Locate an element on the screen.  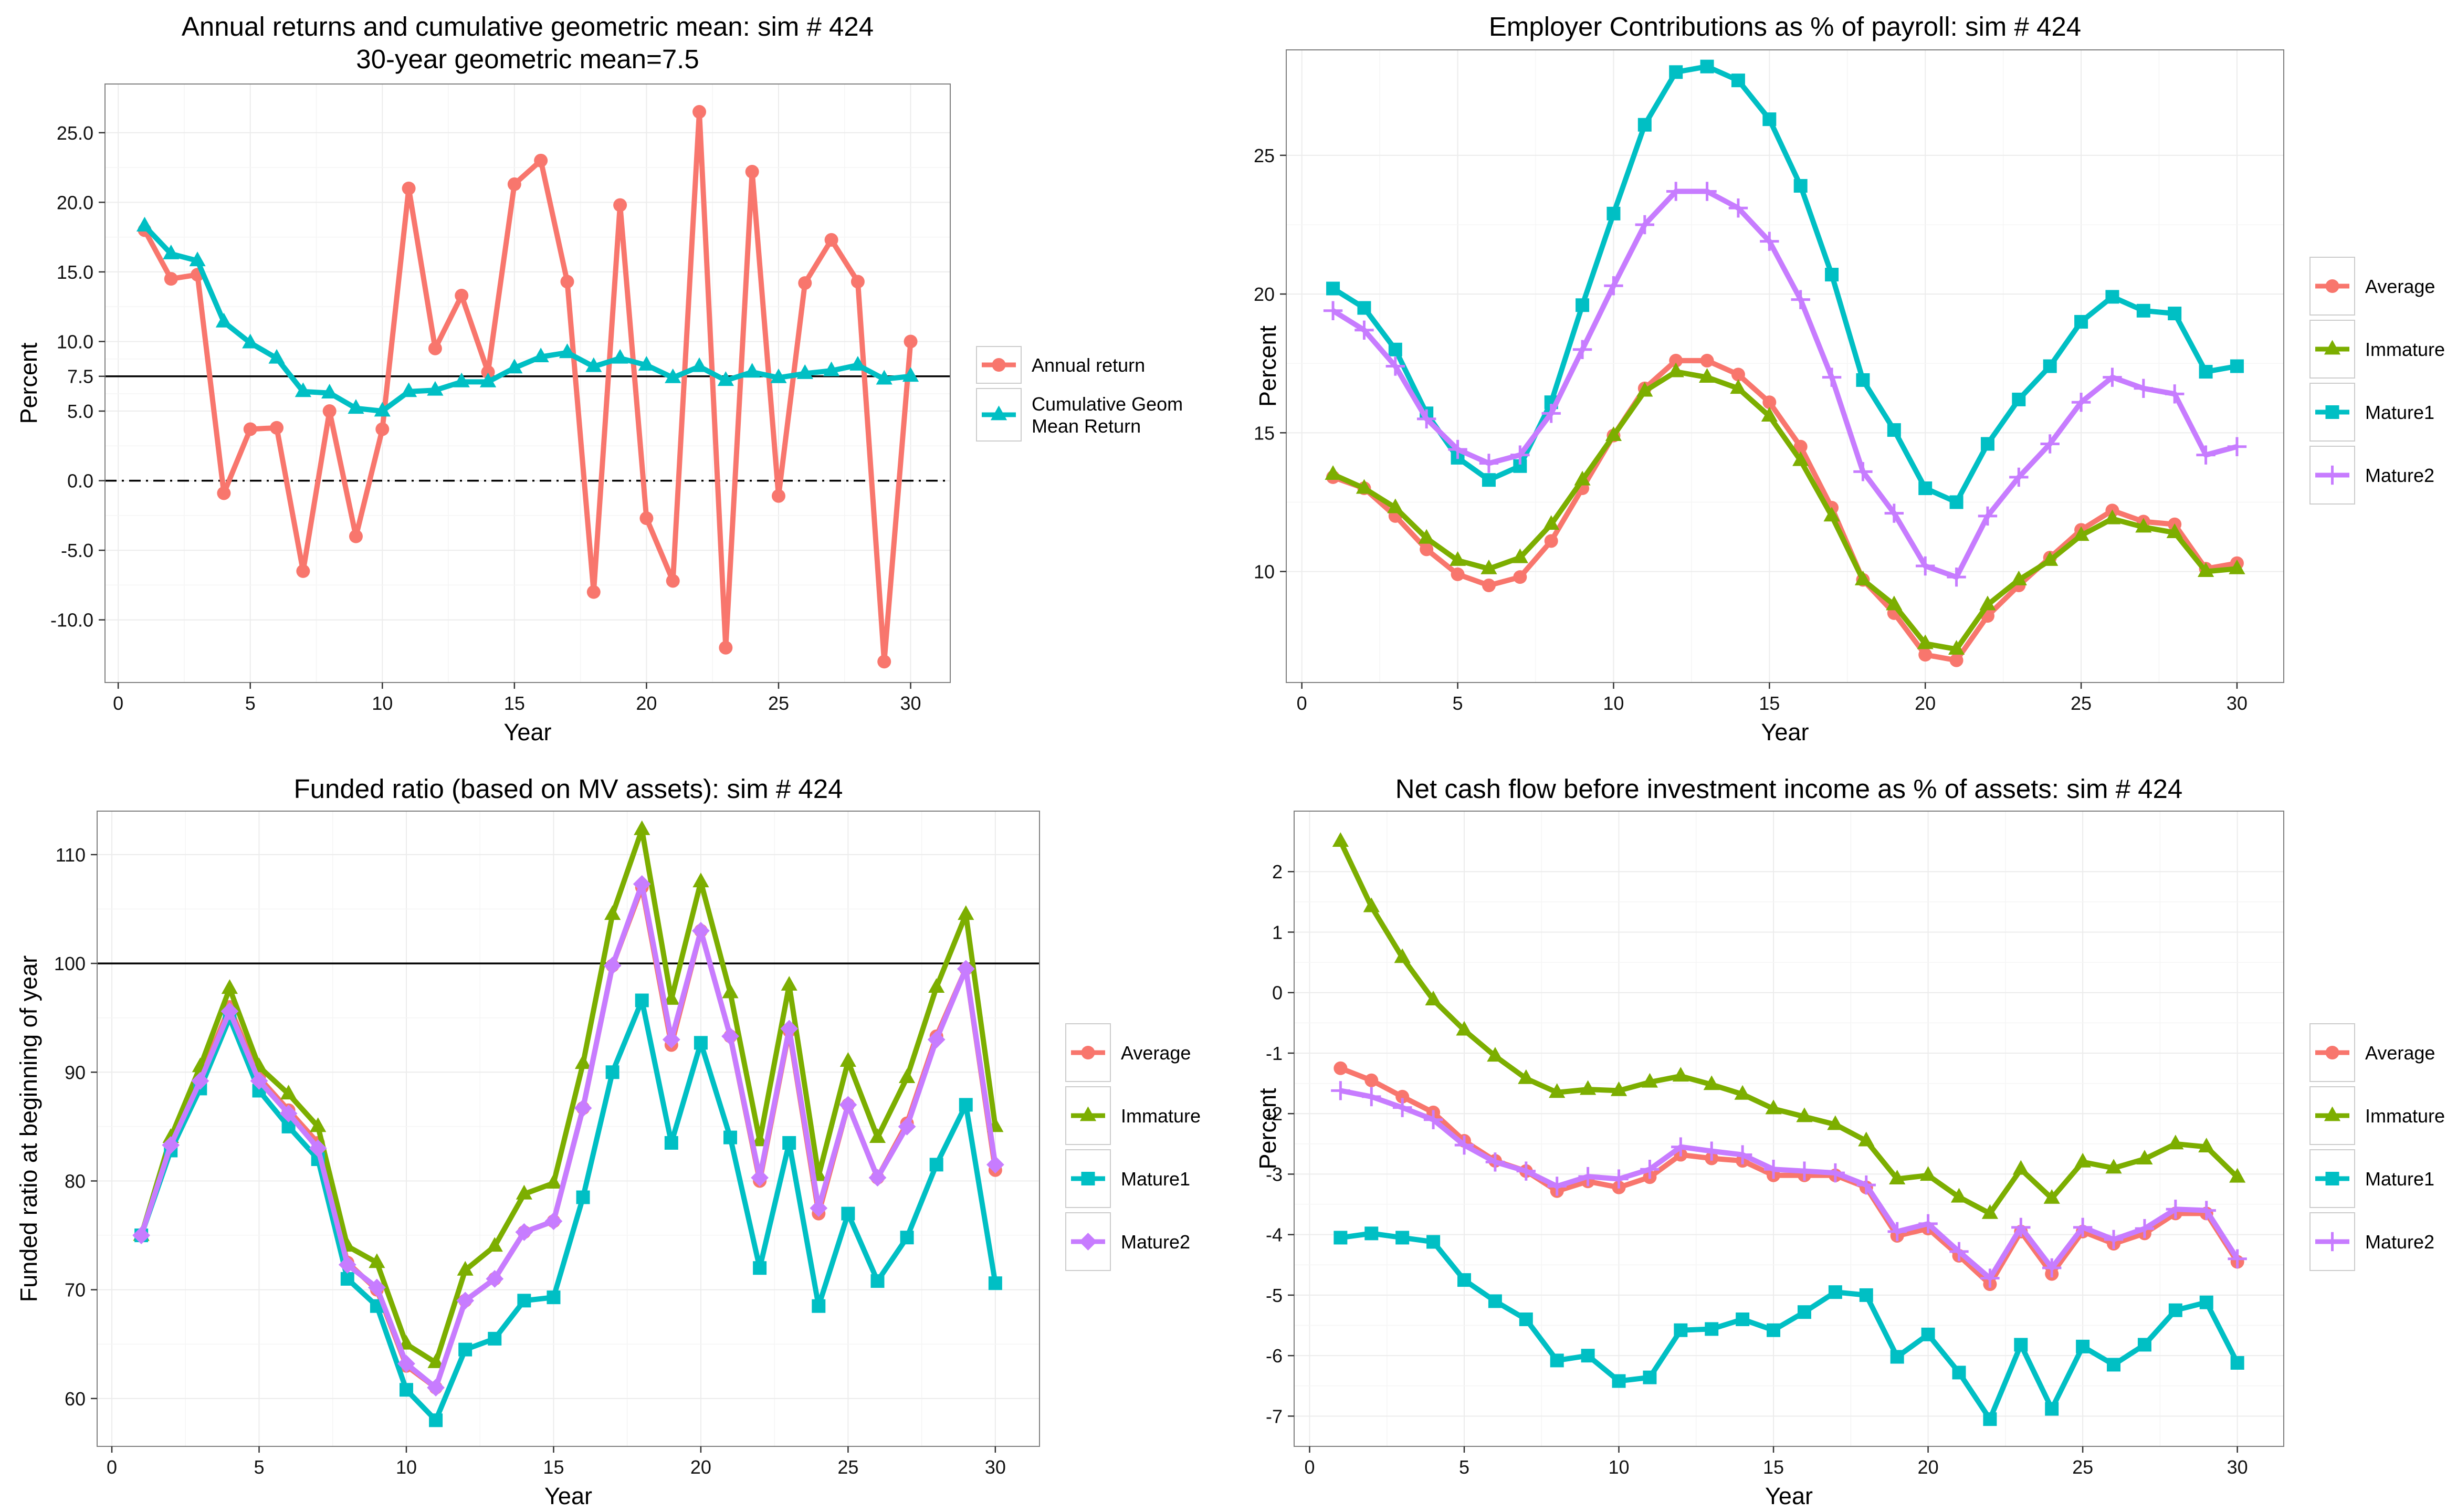
panel-border is located at coordinates (527, 383).